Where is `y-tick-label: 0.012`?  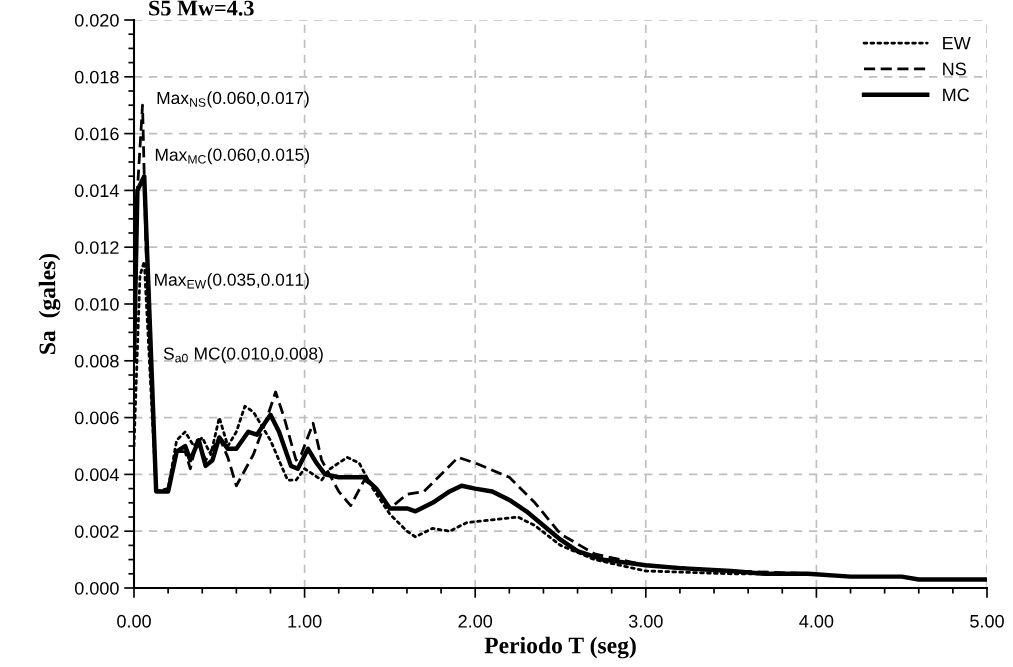 y-tick-label: 0.012 is located at coordinates (96, 247).